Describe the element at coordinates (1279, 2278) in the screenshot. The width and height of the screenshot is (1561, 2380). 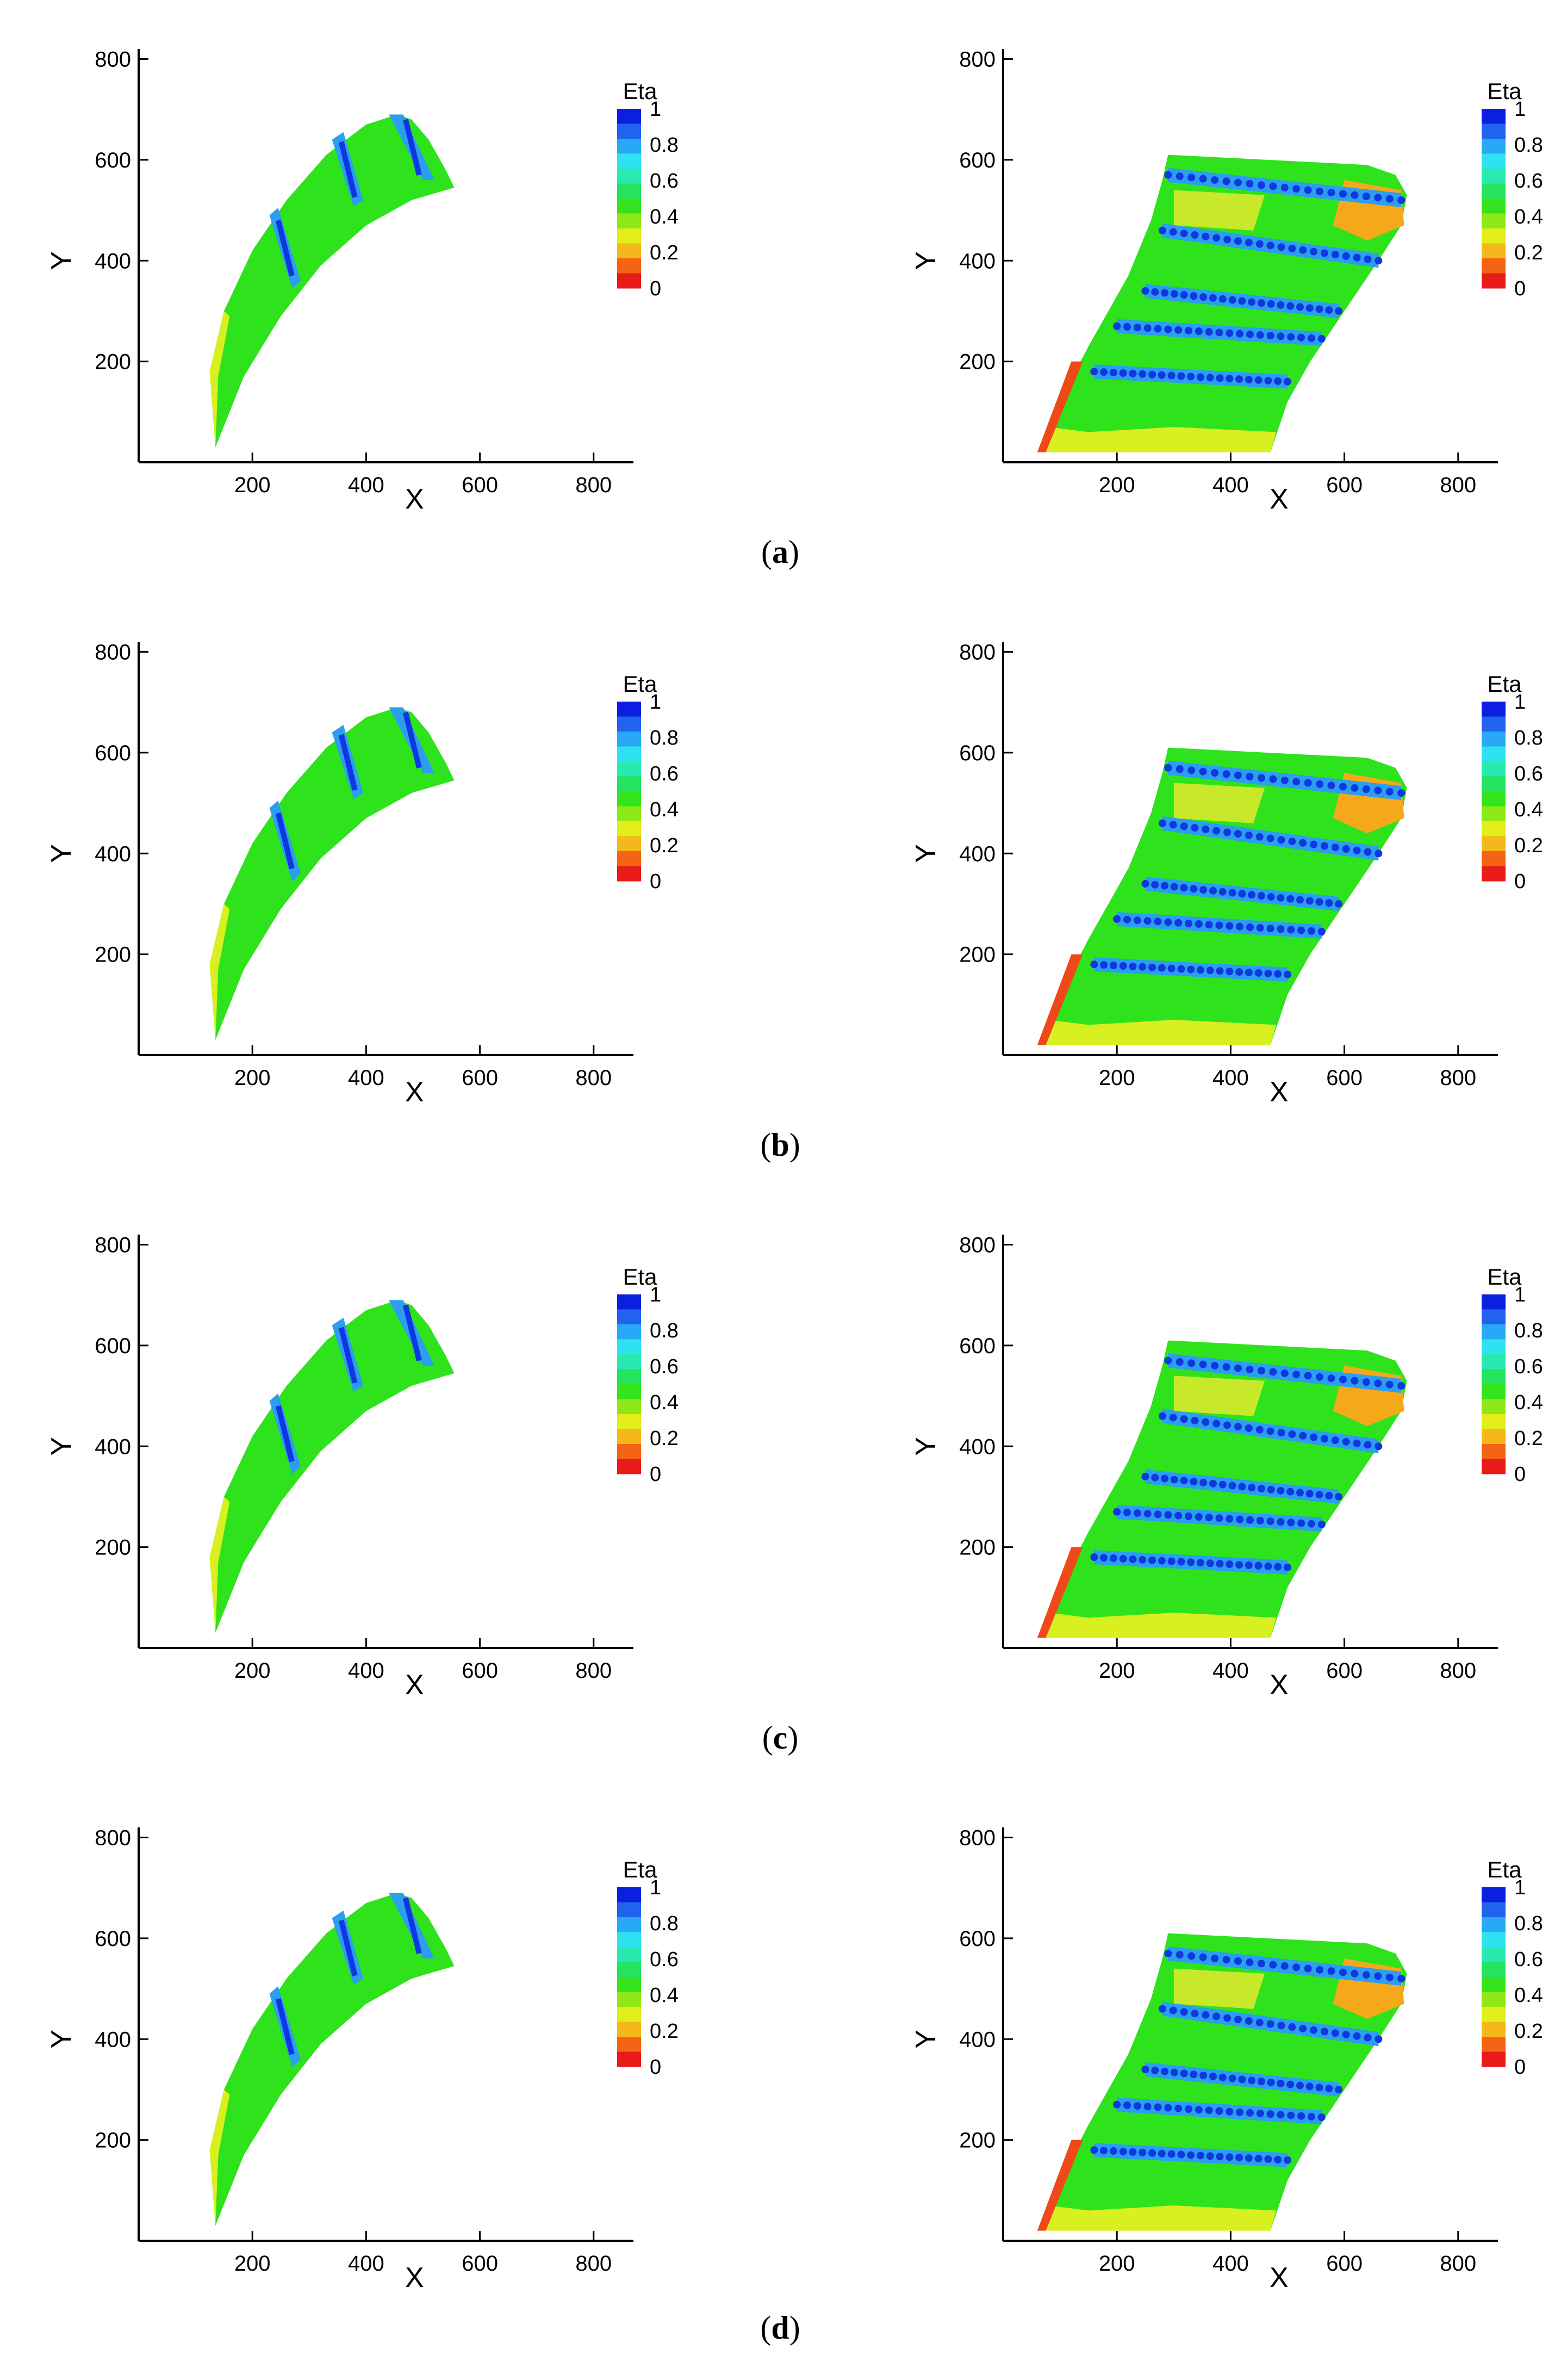
I see `x-axis-label: X` at that location.